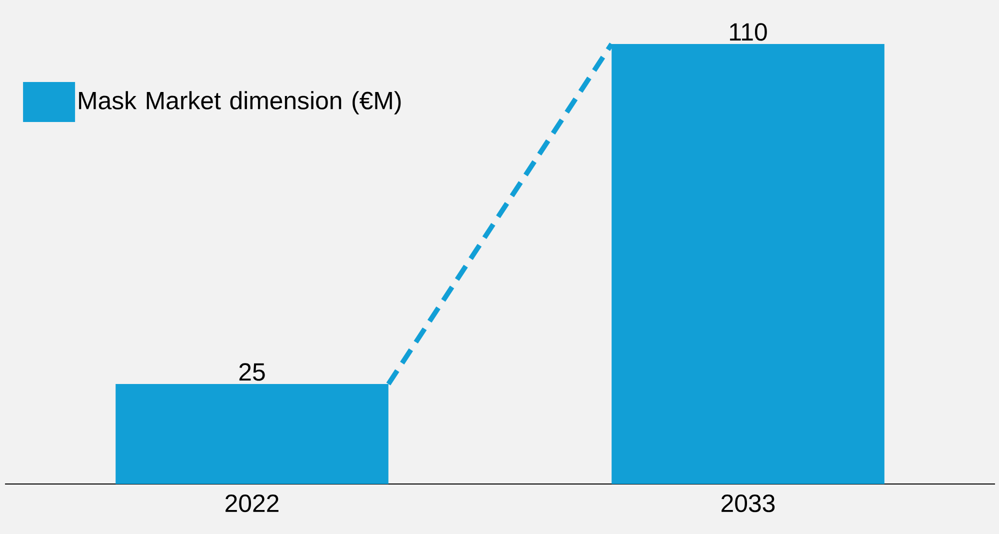 This screenshot has height=534, width=999. What do you see at coordinates (748, 503) in the screenshot?
I see `x-tick-label: 2033` at bounding box center [748, 503].